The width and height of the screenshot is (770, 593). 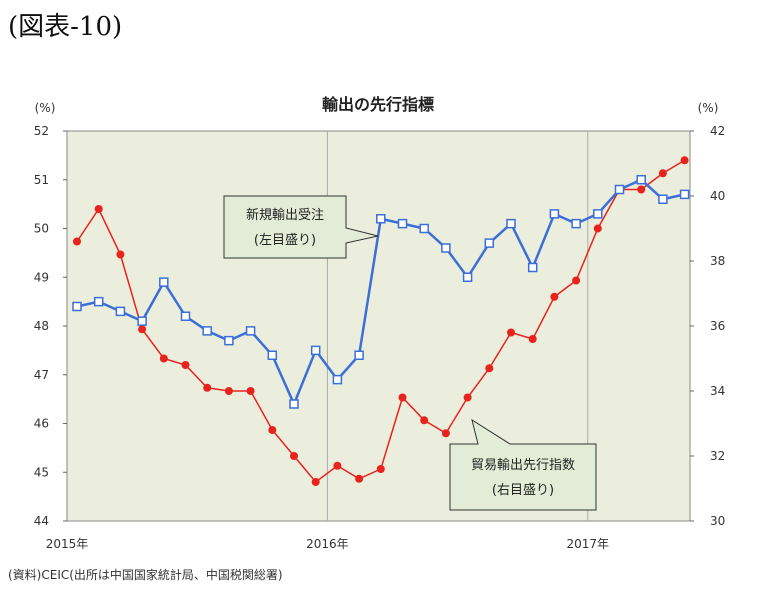 I want to click on right-tick-label: 42, so click(x=717, y=131).